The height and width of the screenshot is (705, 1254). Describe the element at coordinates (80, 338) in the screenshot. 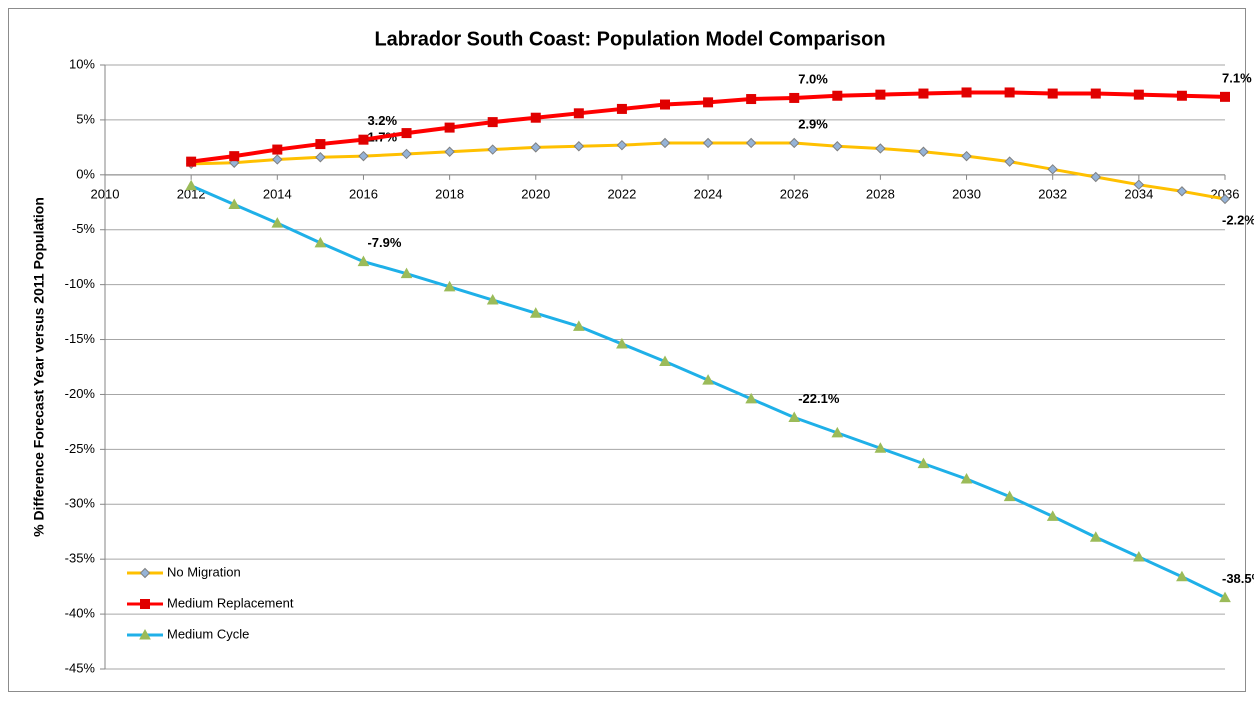

I see `y-tick-label: -15%` at that location.